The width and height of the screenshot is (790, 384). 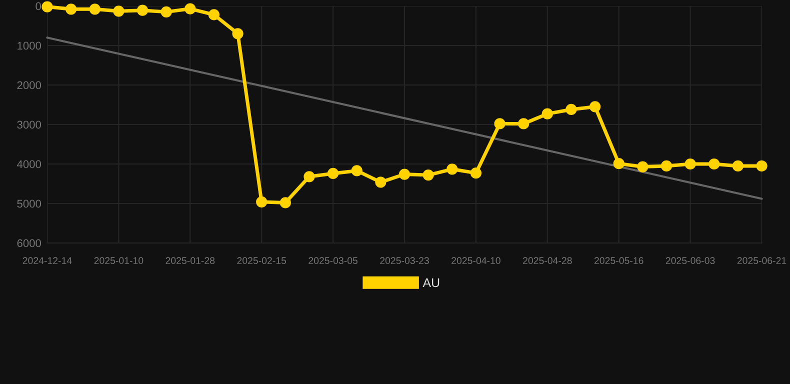 I want to click on y-tick-label: 5000, so click(x=29, y=204).